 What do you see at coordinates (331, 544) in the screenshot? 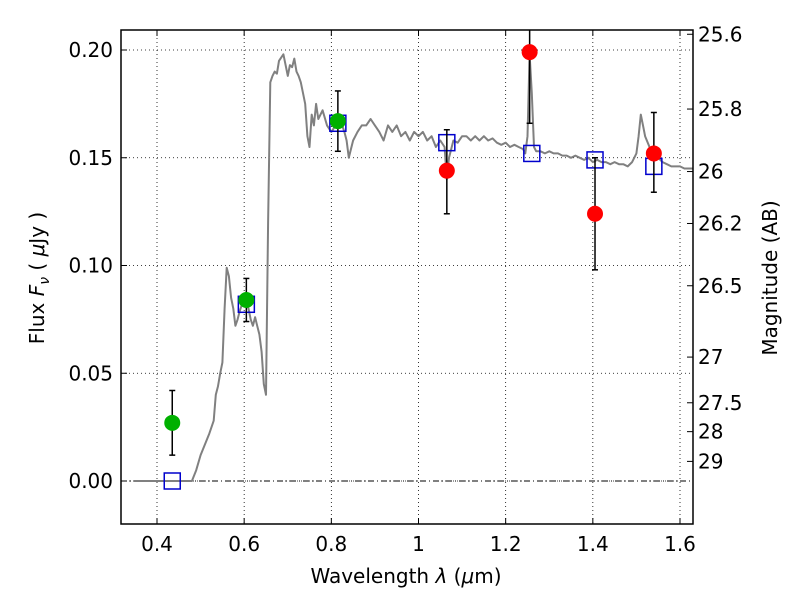
I see `x-tick-label: 0.8` at bounding box center [331, 544].